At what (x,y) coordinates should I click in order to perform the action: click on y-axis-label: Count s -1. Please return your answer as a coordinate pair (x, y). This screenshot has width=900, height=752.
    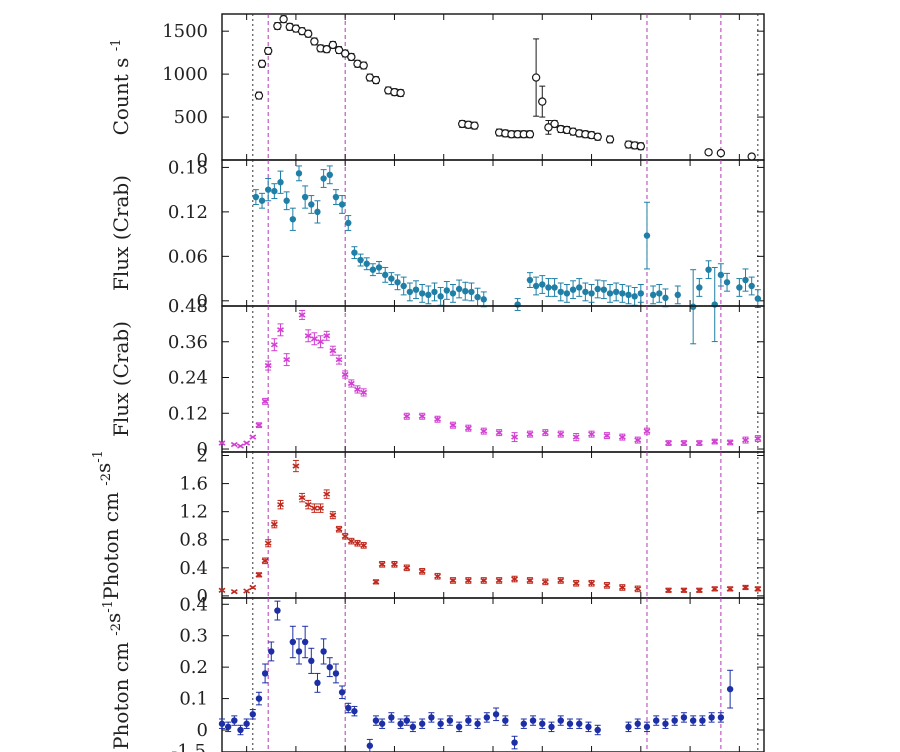
    Looking at the image, I should click on (121, 87).